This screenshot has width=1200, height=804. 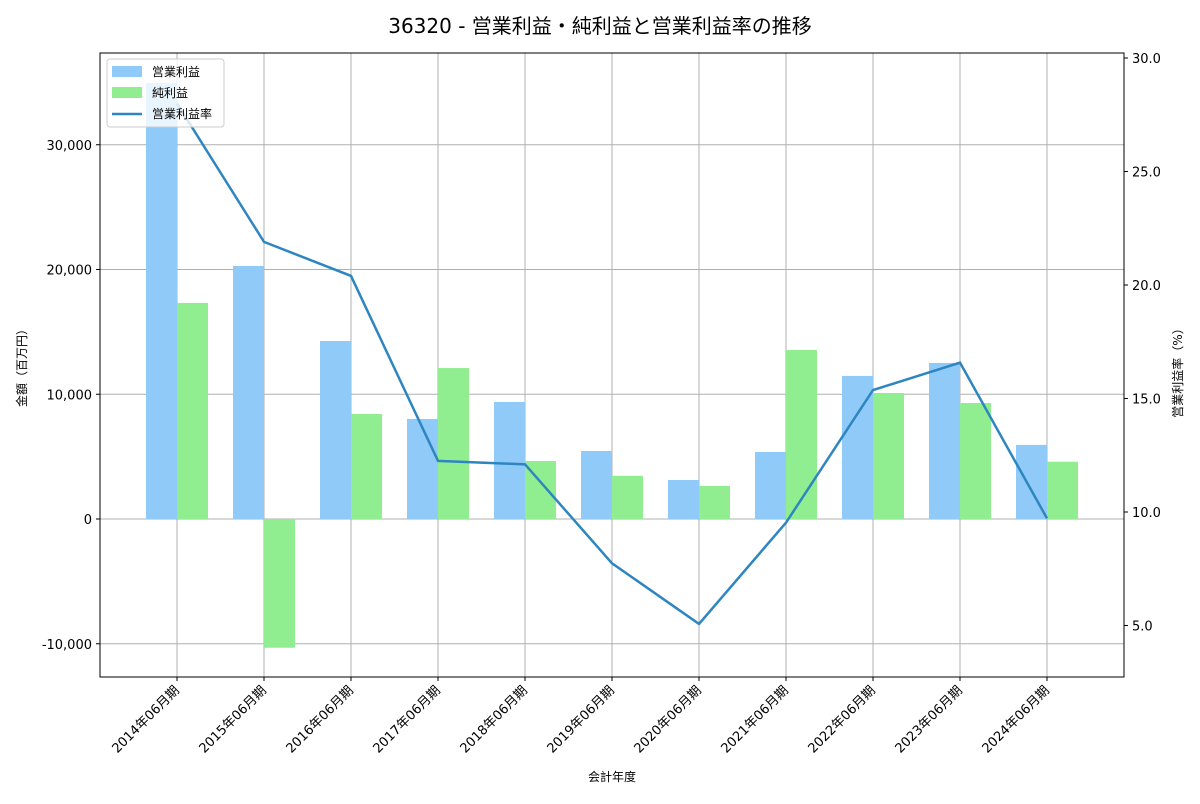 What do you see at coordinates (233, 719) in the screenshot?
I see `x-tick-label: 2015年06月期` at bounding box center [233, 719].